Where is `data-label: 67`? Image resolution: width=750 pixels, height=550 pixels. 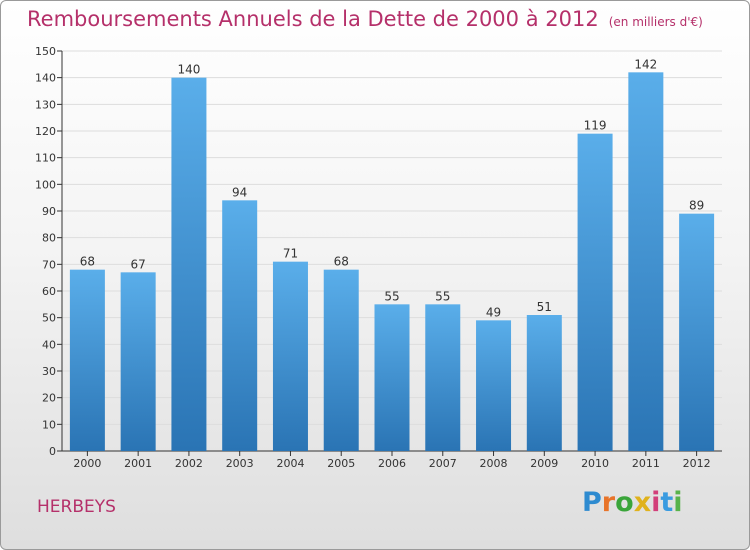 data-label: 67 is located at coordinates (138, 264).